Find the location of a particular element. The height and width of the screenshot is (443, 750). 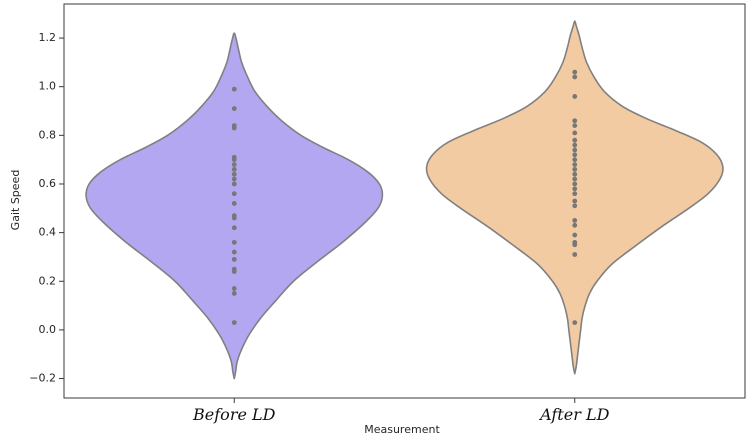

y-tick-label: 0.0 is located at coordinates (48, 329).